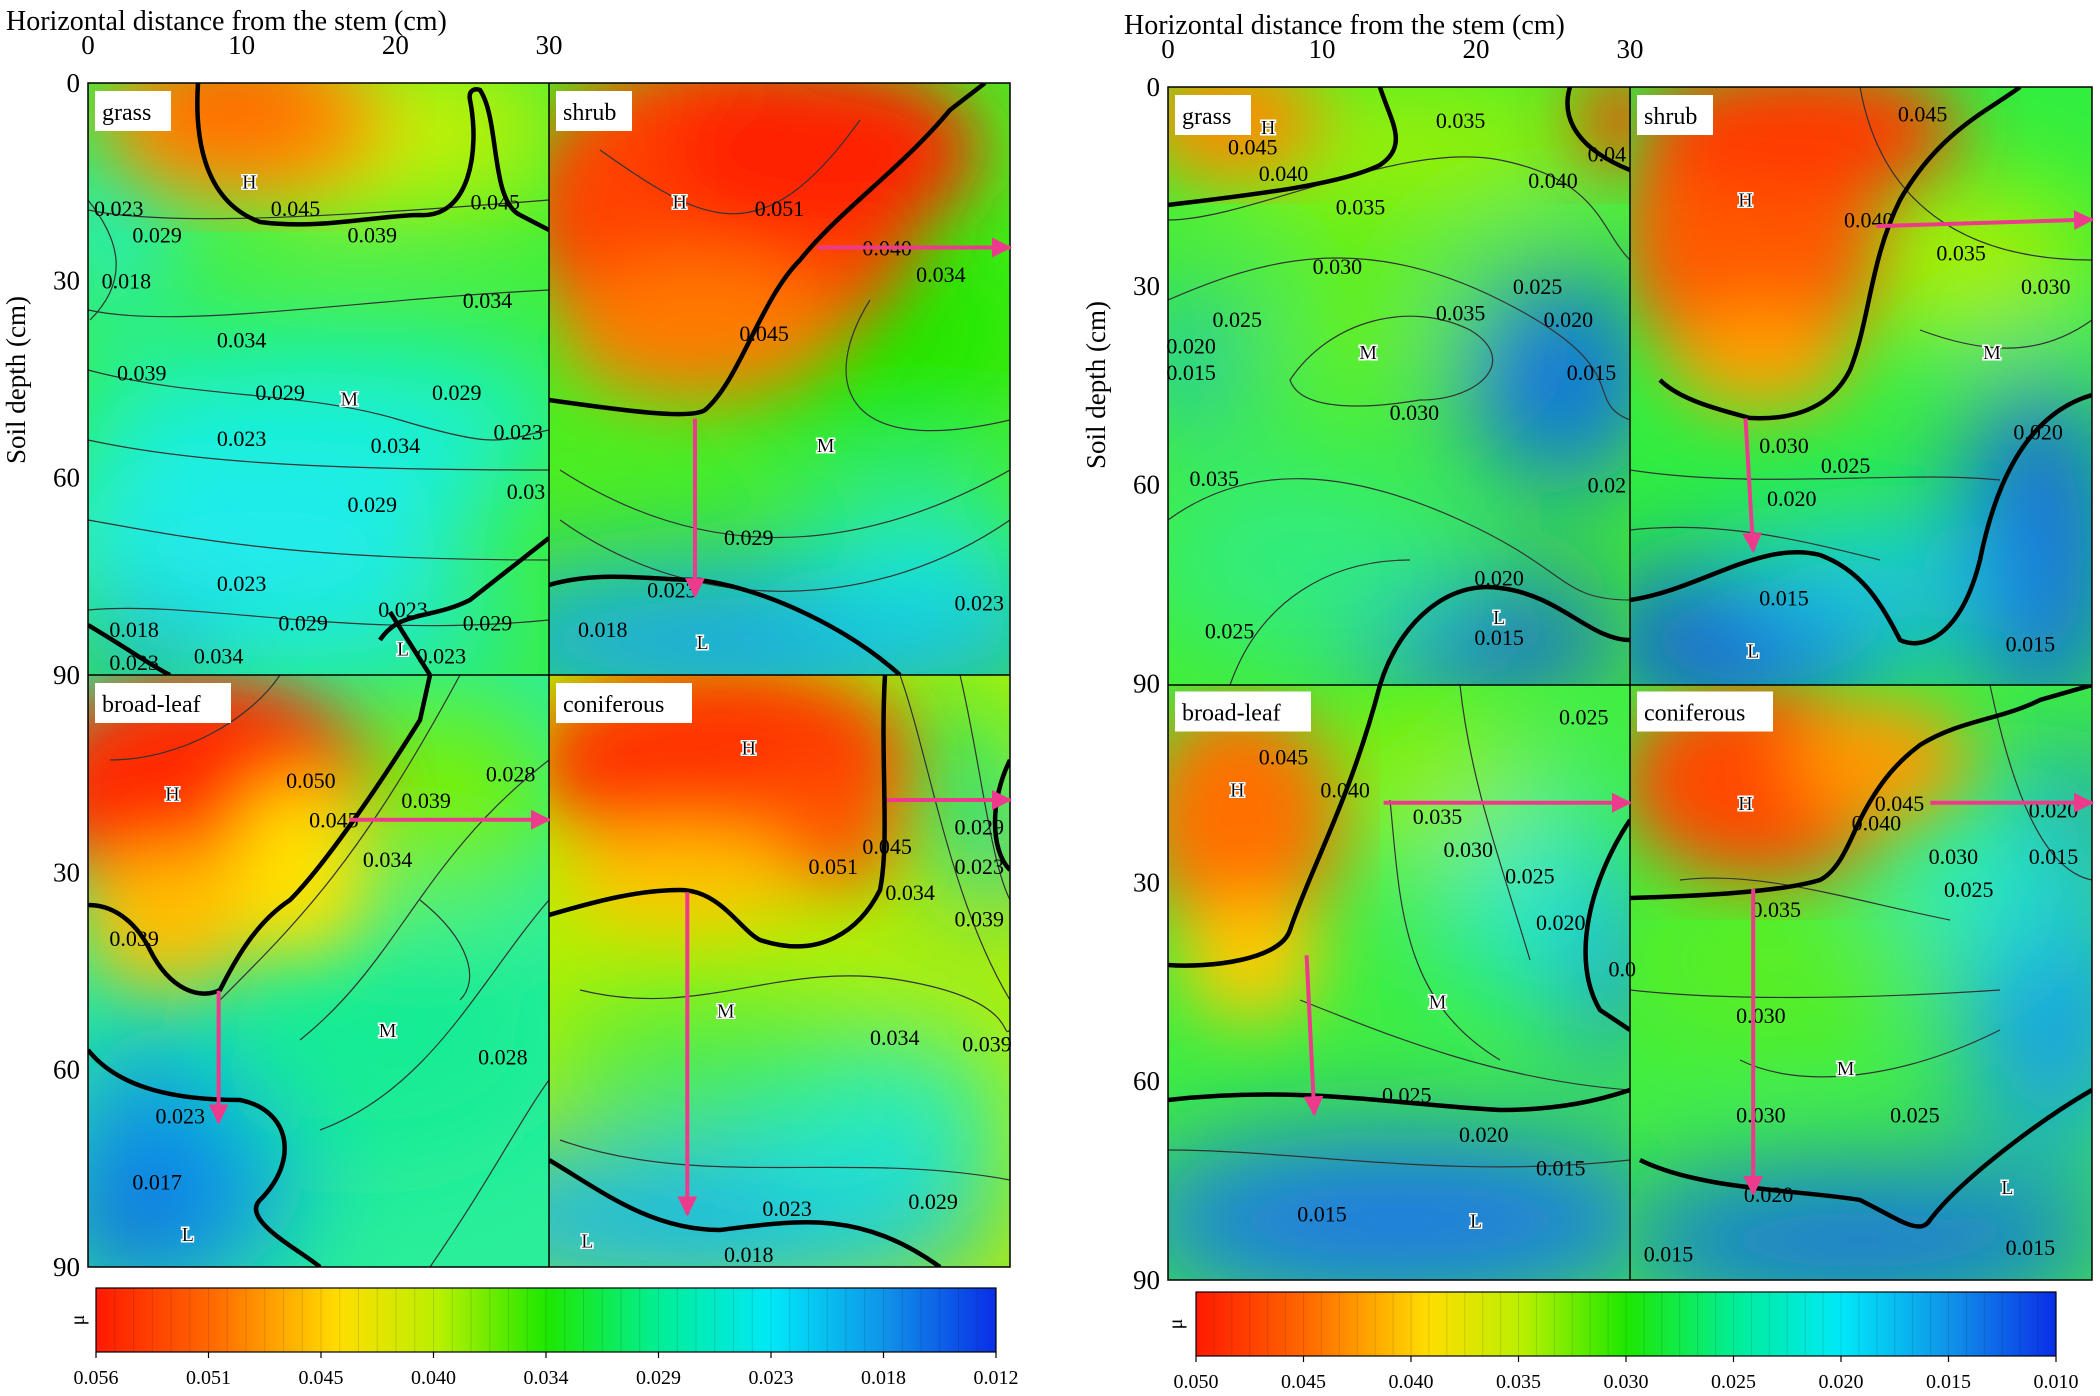  I want to click on panel-name-box, so click(133, 111).